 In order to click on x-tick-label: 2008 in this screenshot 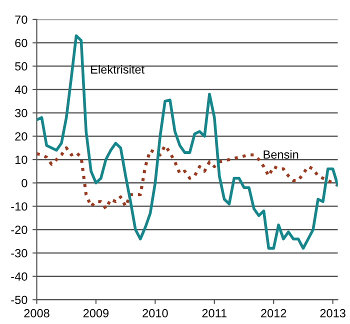, I will do `click(37, 313)`.